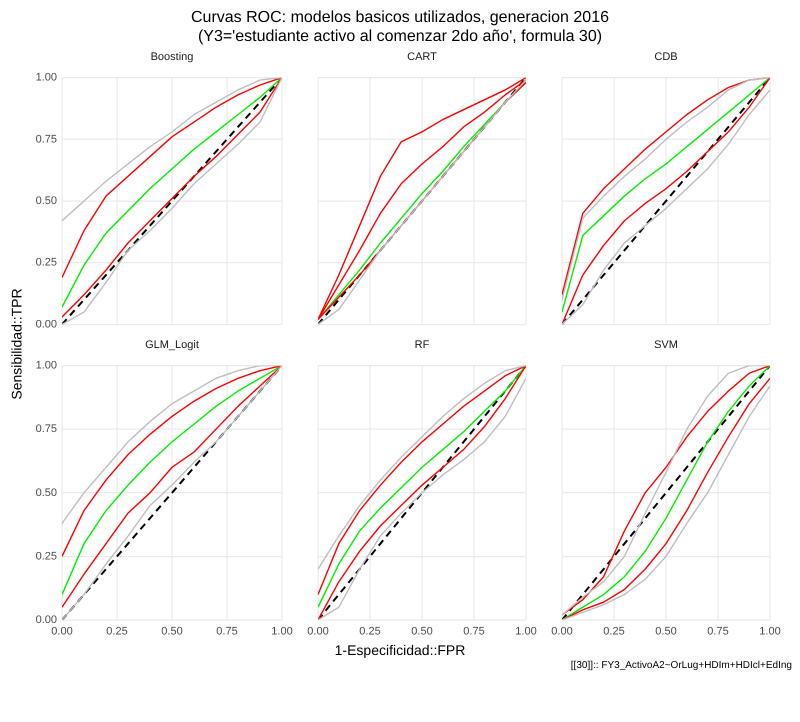  I want to click on chart-title: GLM_Logit, so click(172, 345).